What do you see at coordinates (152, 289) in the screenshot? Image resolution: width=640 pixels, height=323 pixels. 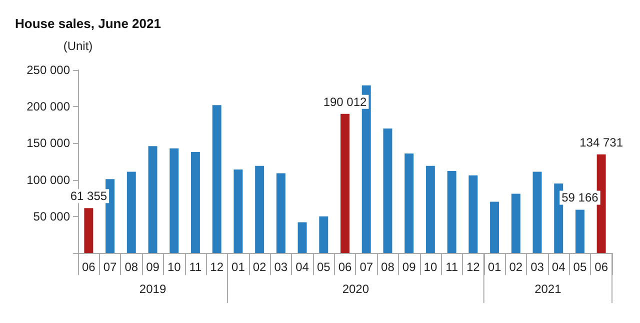 I see `text: 2019` at bounding box center [152, 289].